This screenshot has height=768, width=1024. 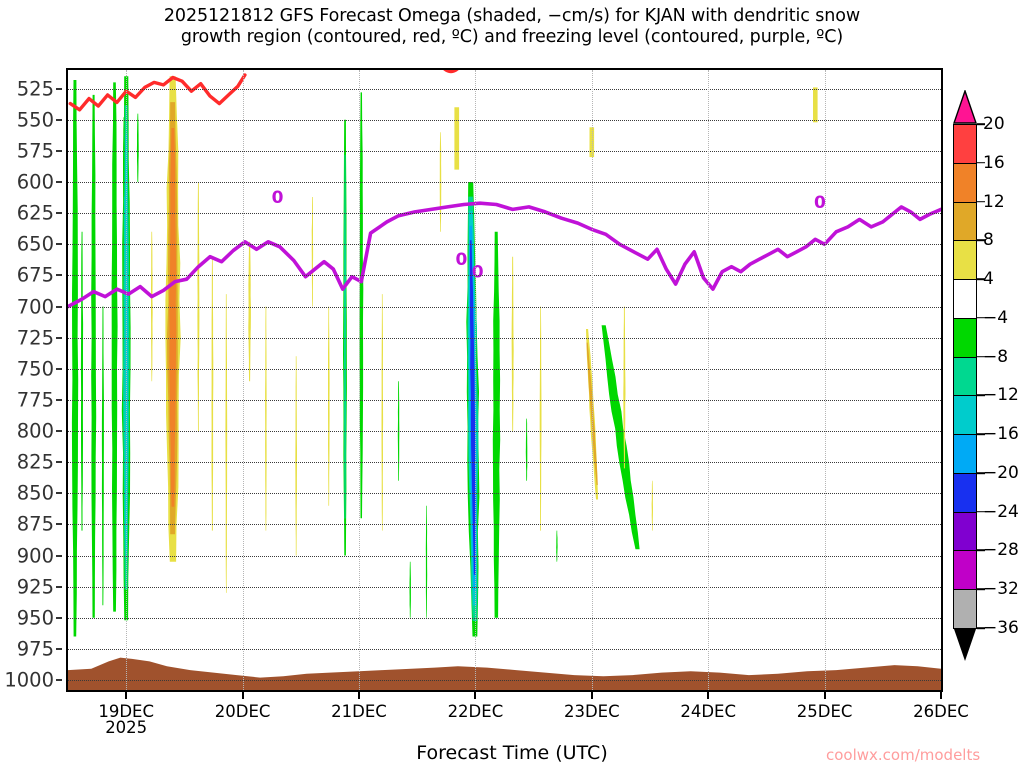 What do you see at coordinates (994, 201) in the screenshot?
I see `colorbar-tick-label: 12` at bounding box center [994, 201].